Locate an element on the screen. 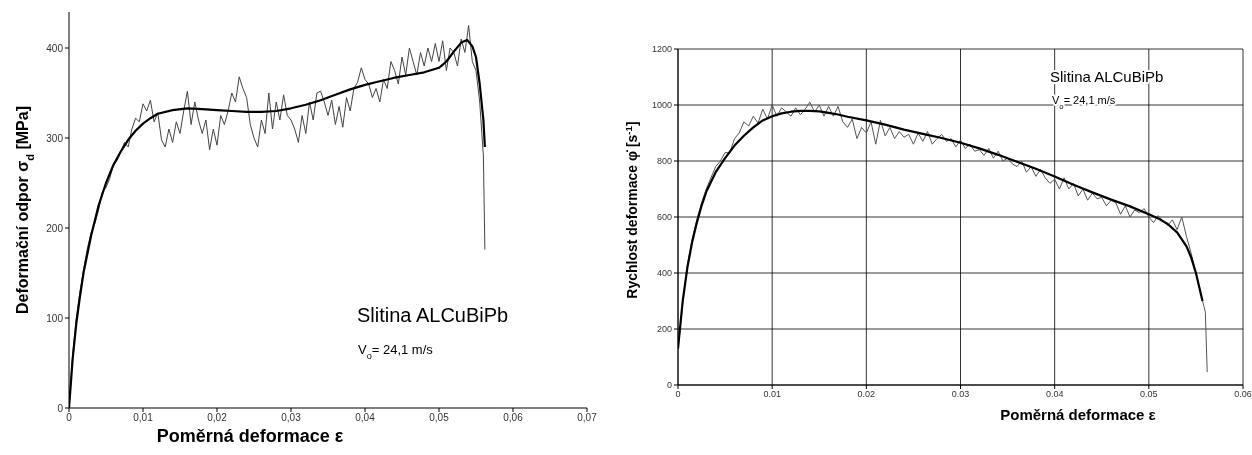 This screenshot has height=455, width=1252. x-tick-label: 0,05 is located at coordinates (439, 418).